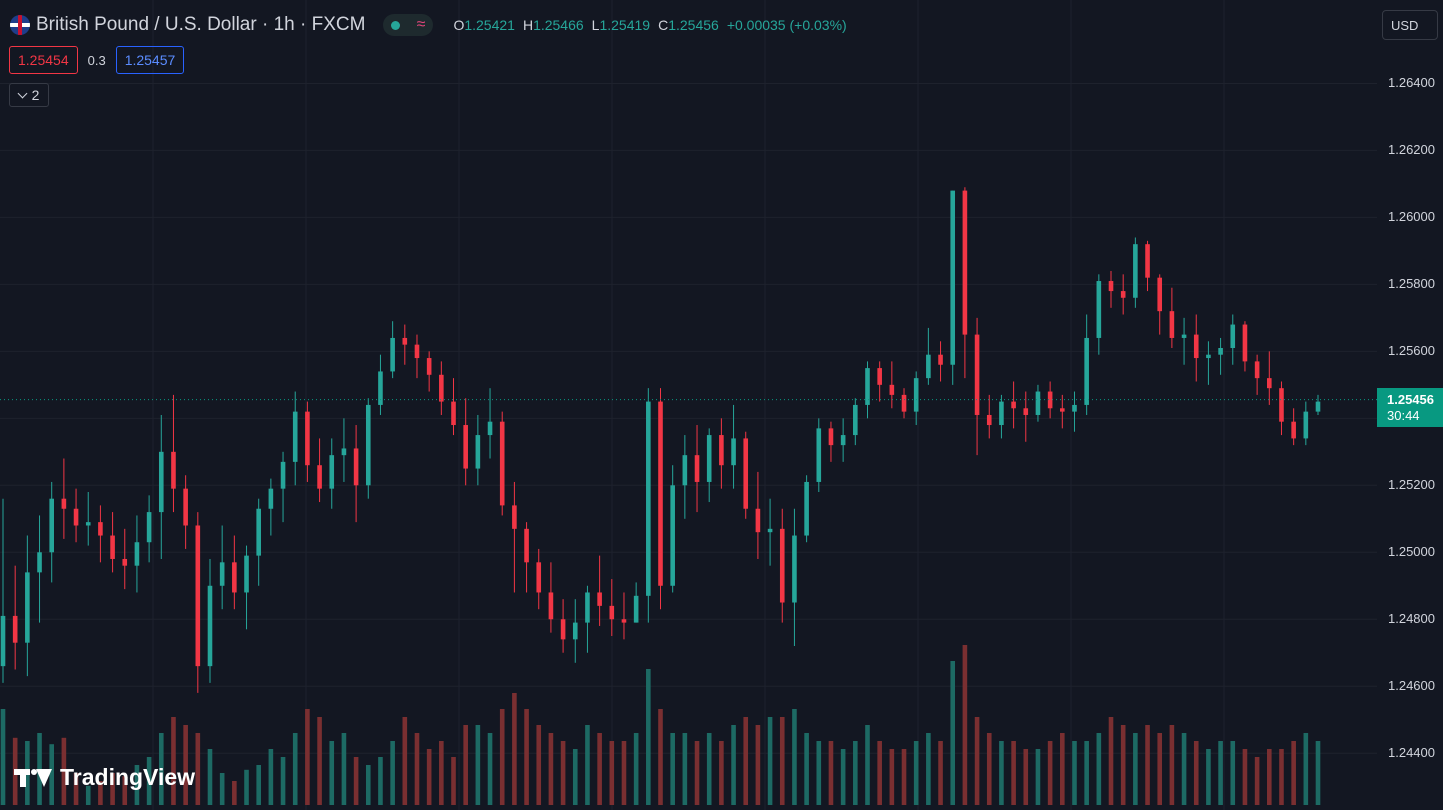  Describe the element at coordinates (1411, 753) in the screenshot. I see `price-axis-tick: 1.24400` at that location.